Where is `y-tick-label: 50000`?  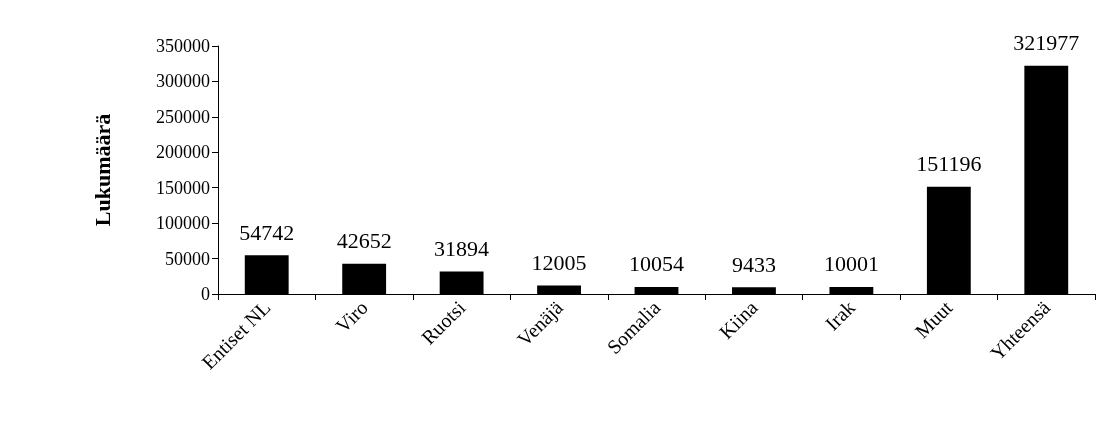
y-tick-label: 50000 is located at coordinates (187, 258).